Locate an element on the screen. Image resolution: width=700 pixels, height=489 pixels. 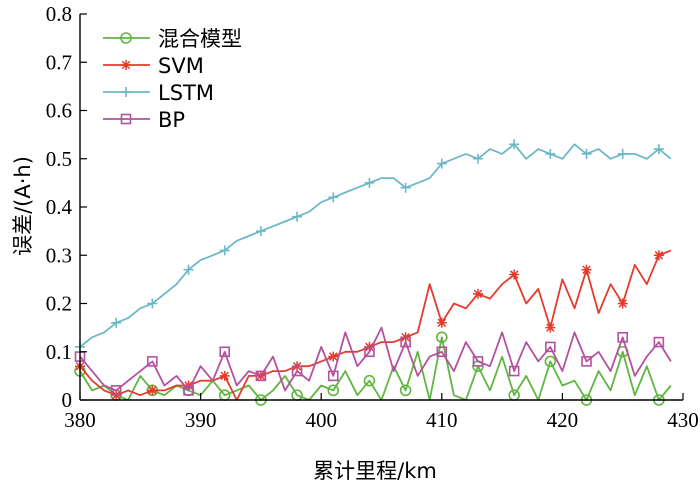
x-tick-label: 430 is located at coordinates (683, 420).